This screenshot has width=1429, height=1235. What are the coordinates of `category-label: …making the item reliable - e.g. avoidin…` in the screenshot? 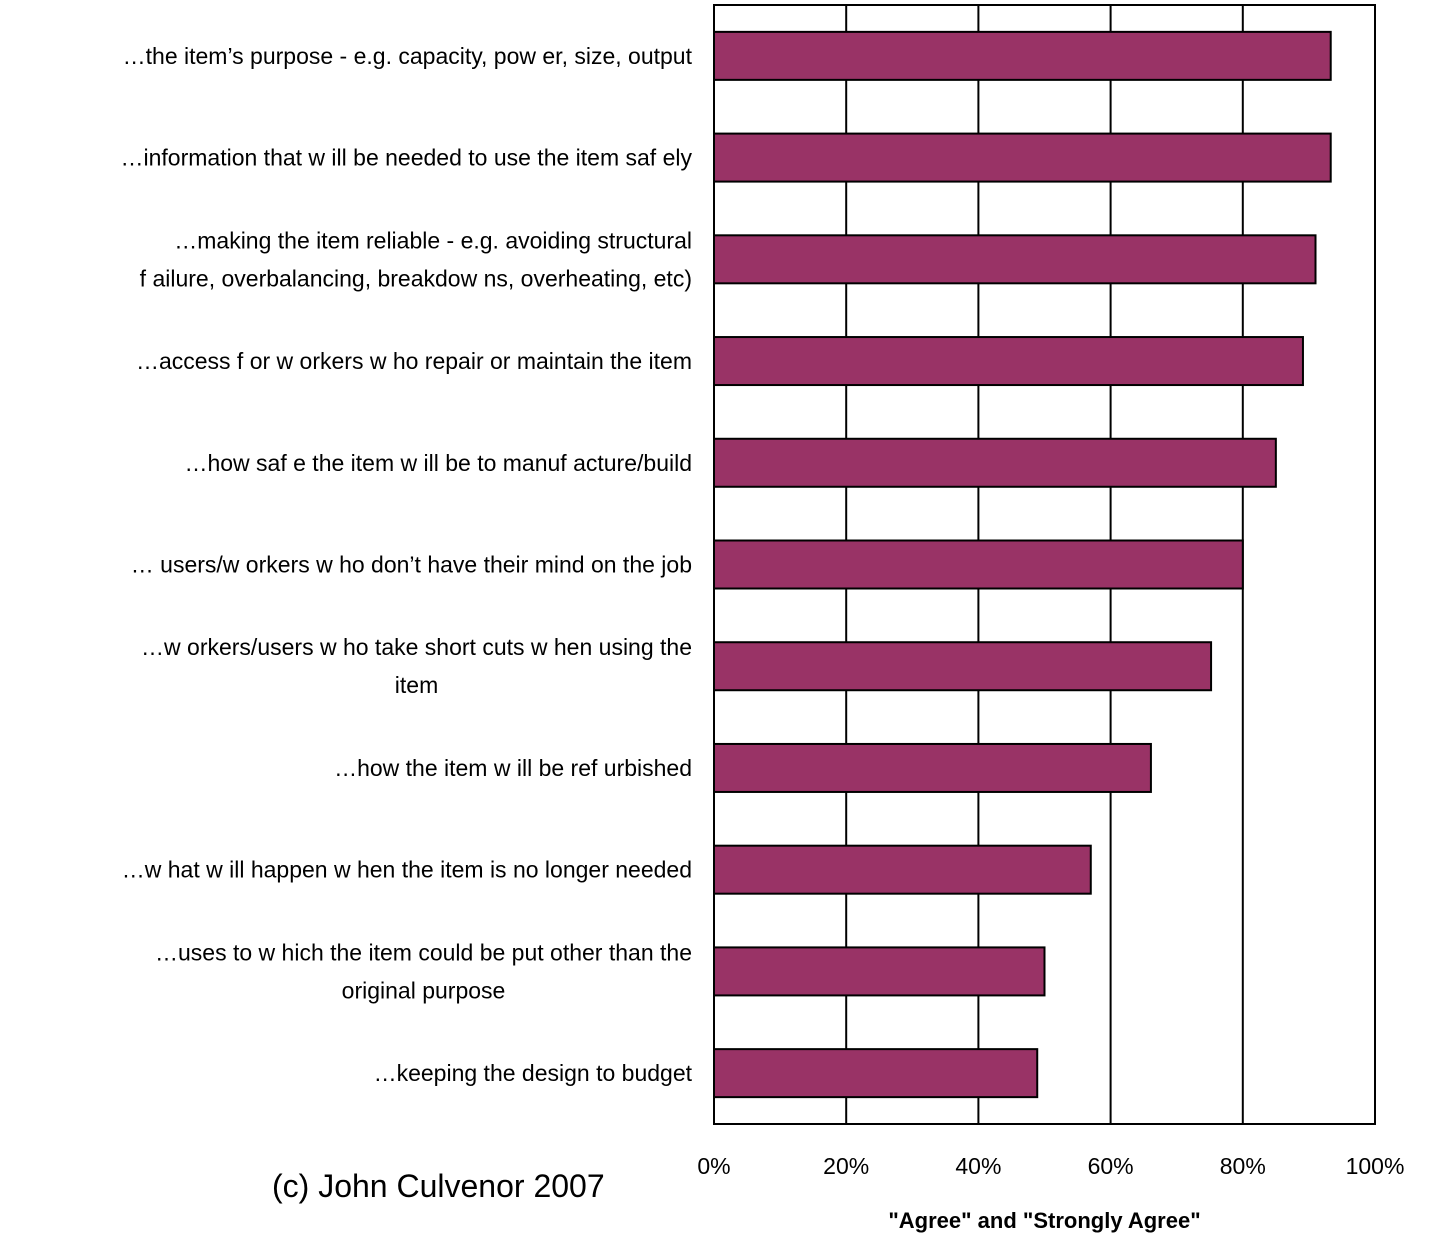 It's located at (416, 259).